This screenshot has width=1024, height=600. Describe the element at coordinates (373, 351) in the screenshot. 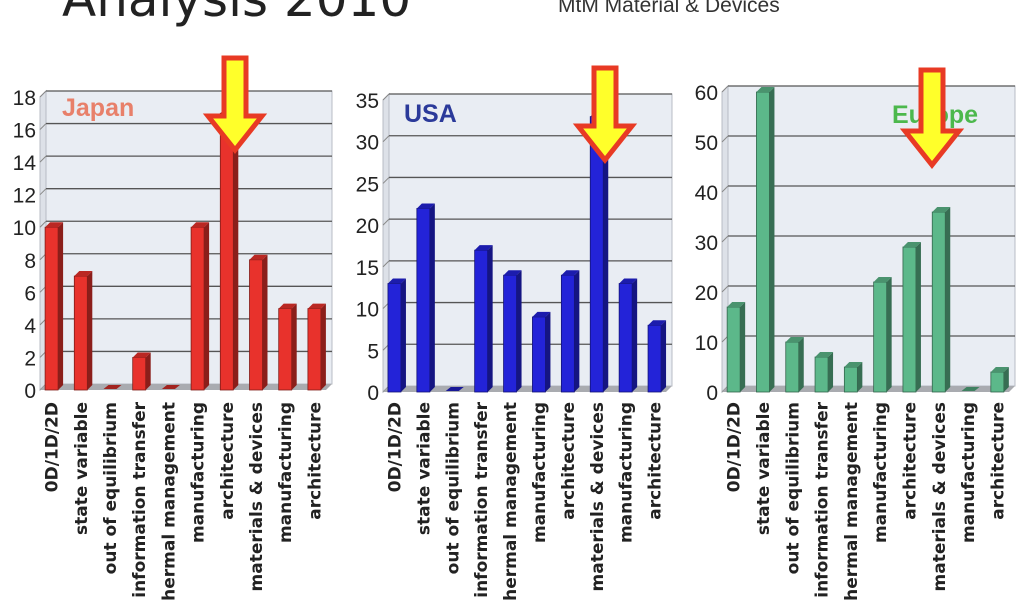

I see `y-tick-label: 5` at that location.